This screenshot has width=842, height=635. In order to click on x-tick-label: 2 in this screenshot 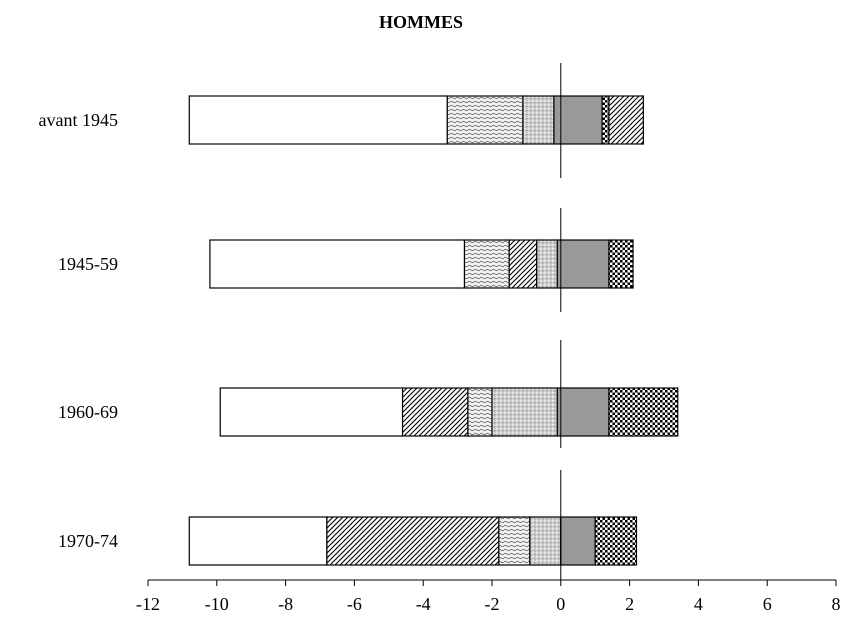, I will do `click(629, 604)`.